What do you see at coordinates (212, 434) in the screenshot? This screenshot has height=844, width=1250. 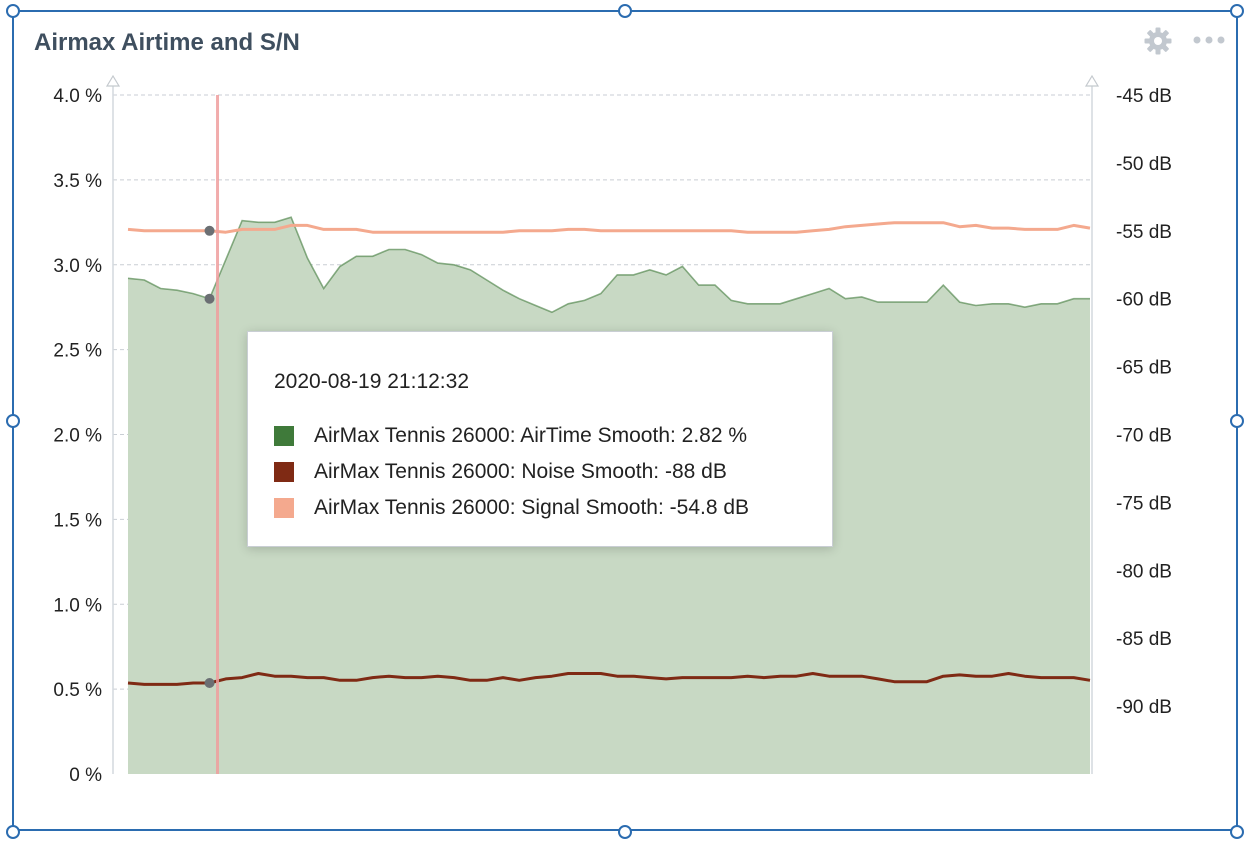 I see `cursor-layer` at bounding box center [212, 434].